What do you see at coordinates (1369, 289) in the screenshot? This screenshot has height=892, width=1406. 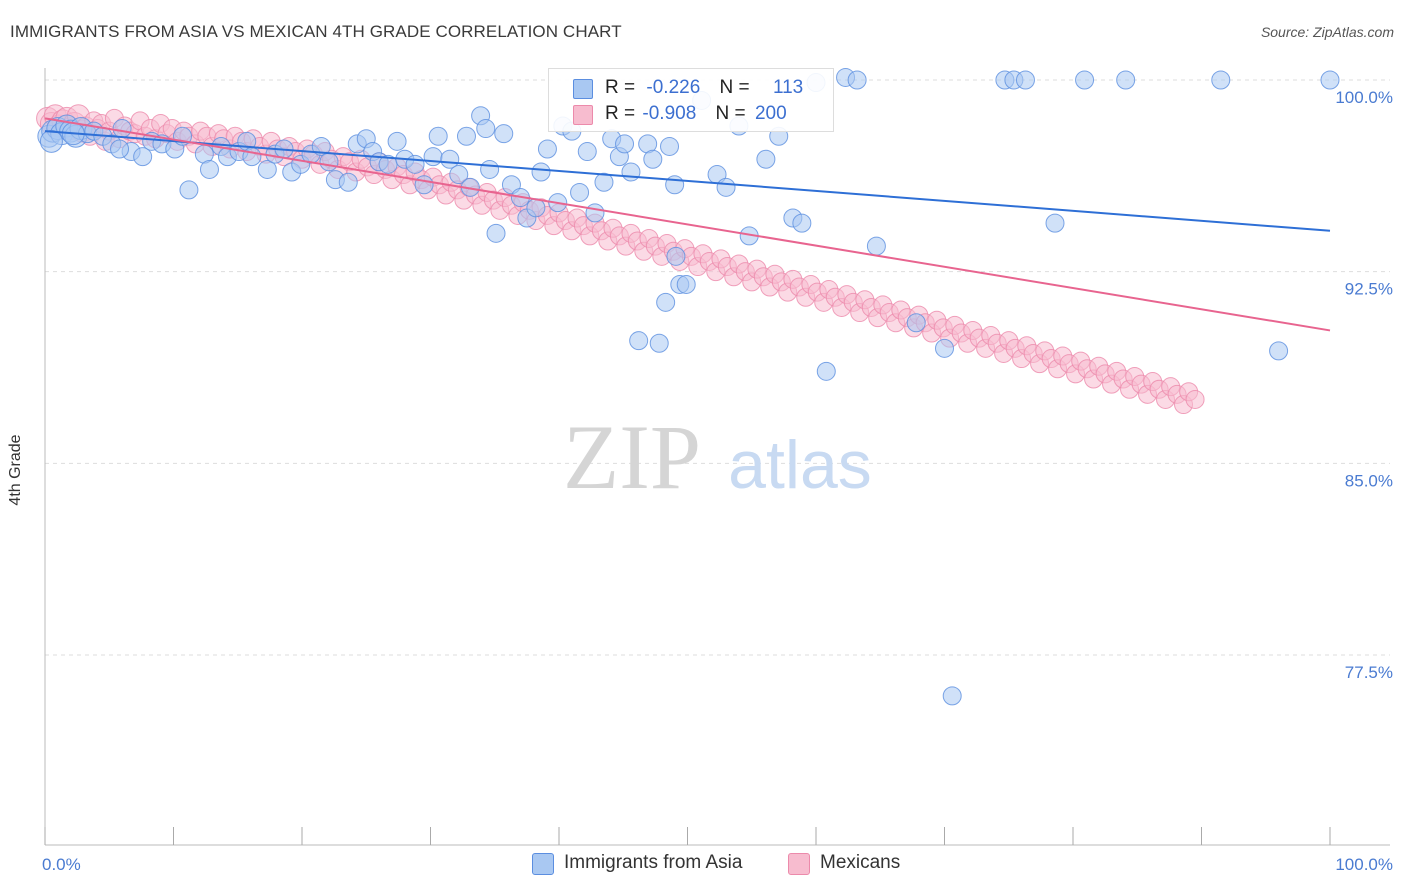 I see `y-tick-label: 92.5%` at bounding box center [1369, 289].